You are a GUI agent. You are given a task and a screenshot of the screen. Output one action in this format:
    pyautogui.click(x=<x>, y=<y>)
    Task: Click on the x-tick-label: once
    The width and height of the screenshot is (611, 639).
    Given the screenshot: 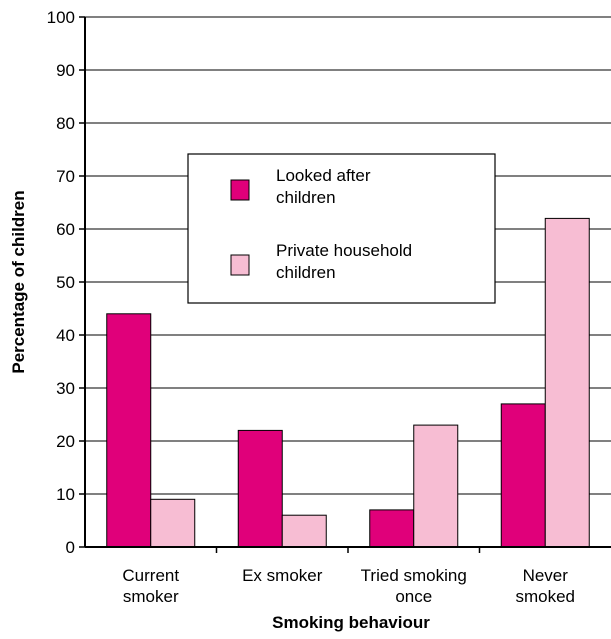 What is the action you would take?
    pyautogui.click(x=413, y=596)
    